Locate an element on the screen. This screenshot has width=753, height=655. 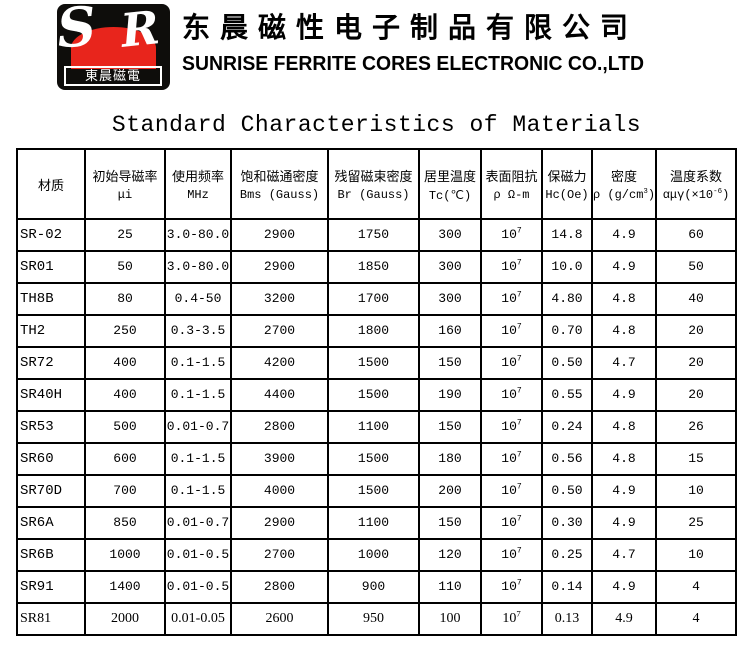
value-cell: 20 is located at coordinates (696, 395).